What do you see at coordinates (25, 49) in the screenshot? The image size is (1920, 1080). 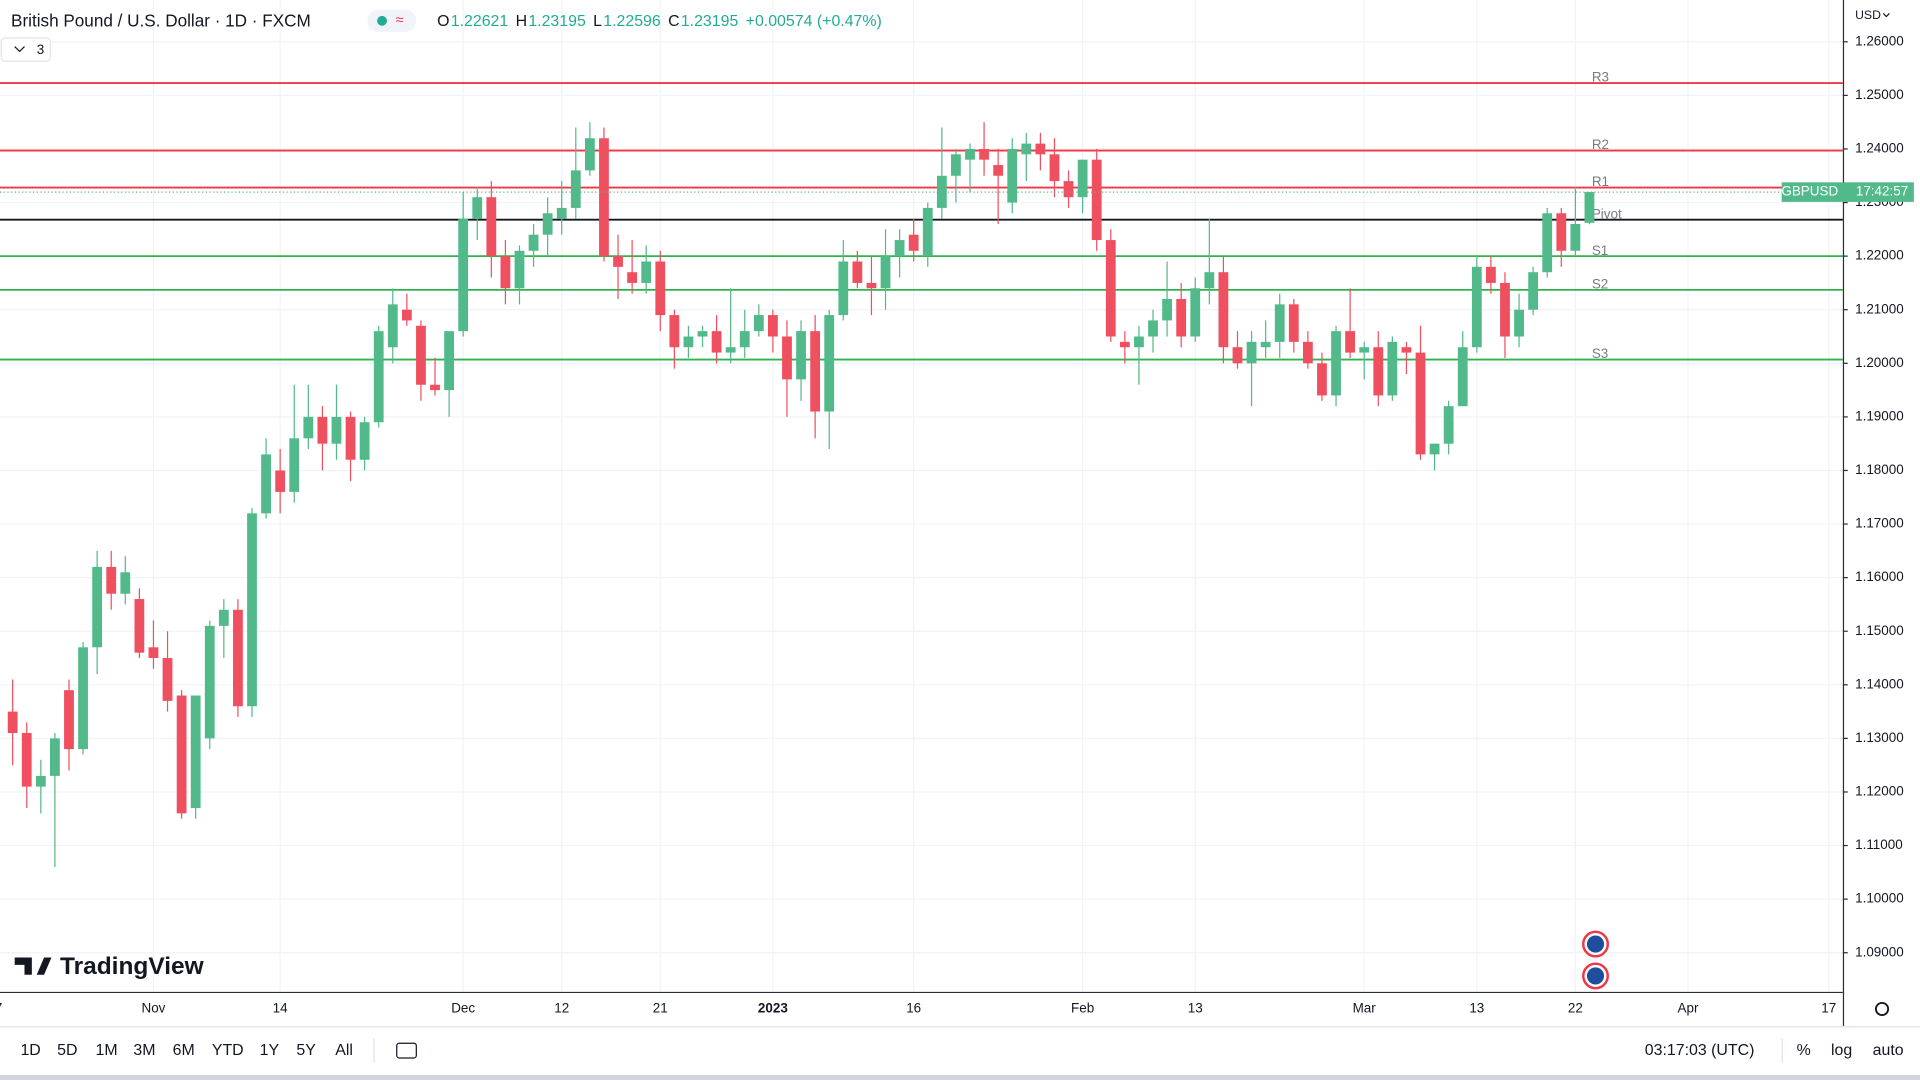 I see `indicator-toggle` at bounding box center [25, 49].